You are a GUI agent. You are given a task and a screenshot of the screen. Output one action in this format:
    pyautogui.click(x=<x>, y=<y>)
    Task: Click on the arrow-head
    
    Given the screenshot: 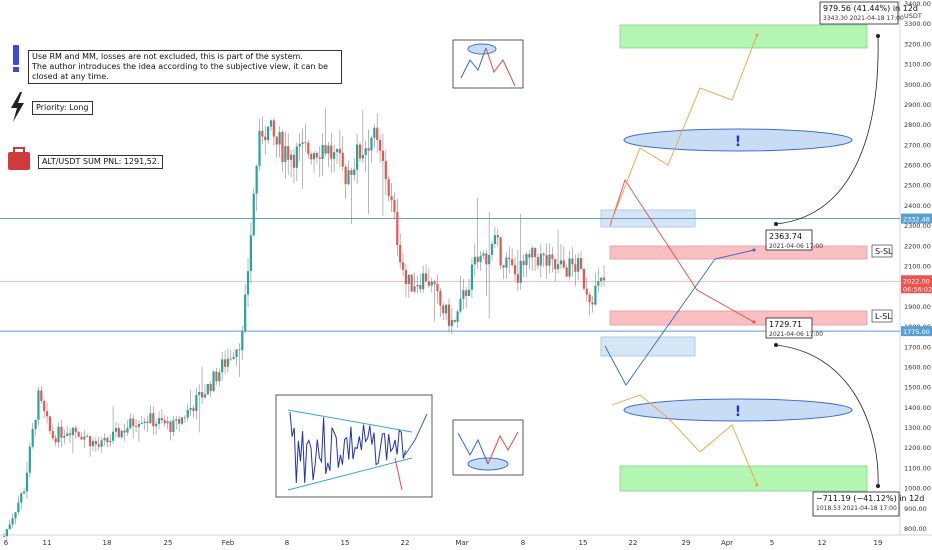 What is the action you would take?
    pyautogui.click(x=757, y=485)
    